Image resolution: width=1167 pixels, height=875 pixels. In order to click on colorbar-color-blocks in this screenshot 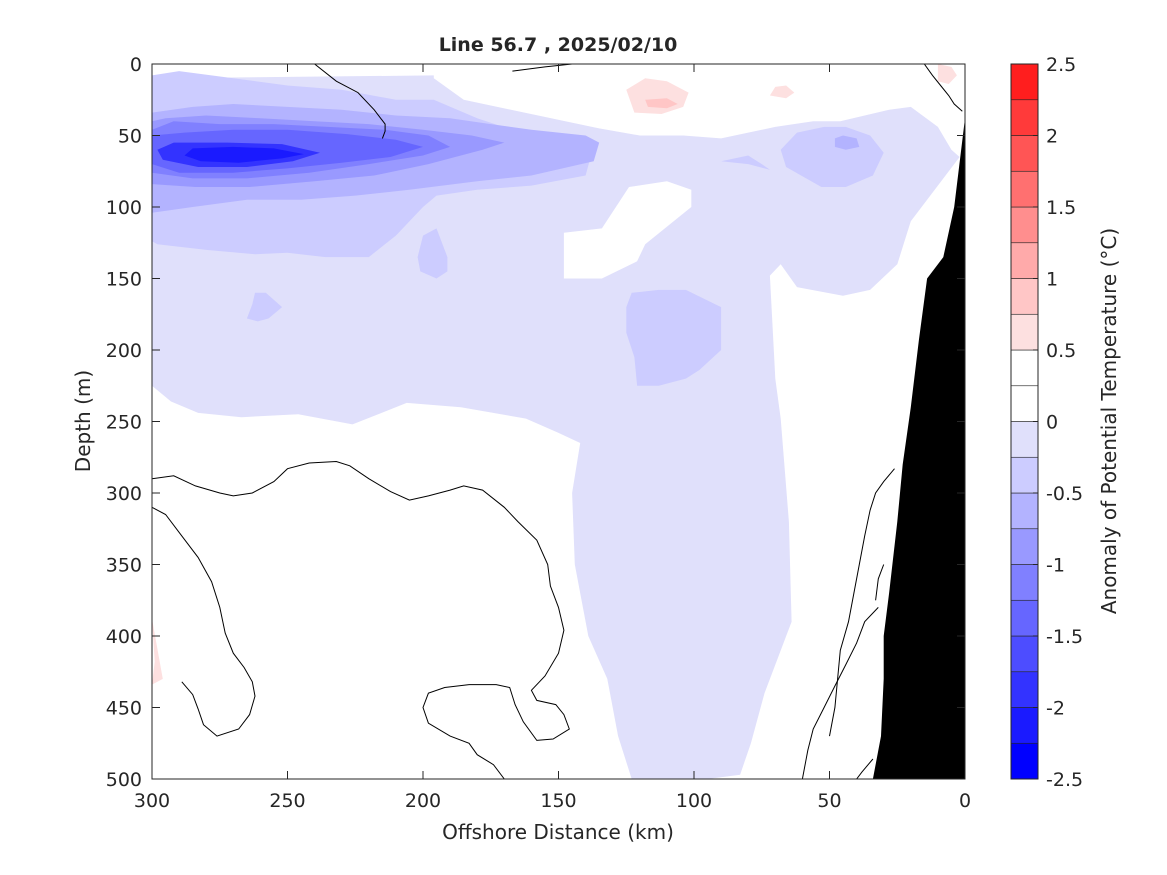, I will do `click(1024, 421)`.